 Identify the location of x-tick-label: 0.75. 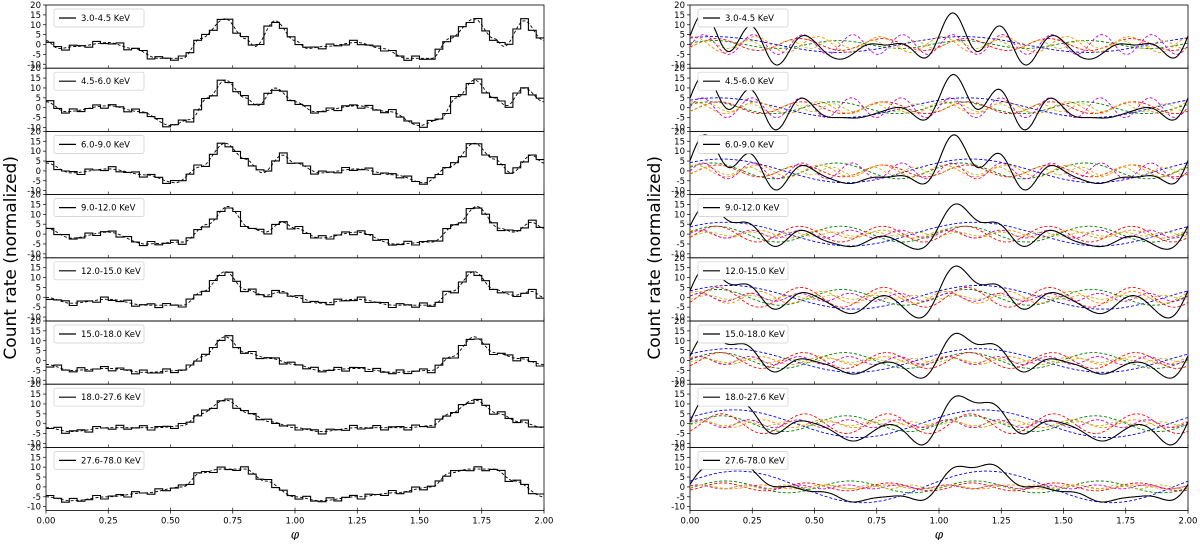
(876, 522).